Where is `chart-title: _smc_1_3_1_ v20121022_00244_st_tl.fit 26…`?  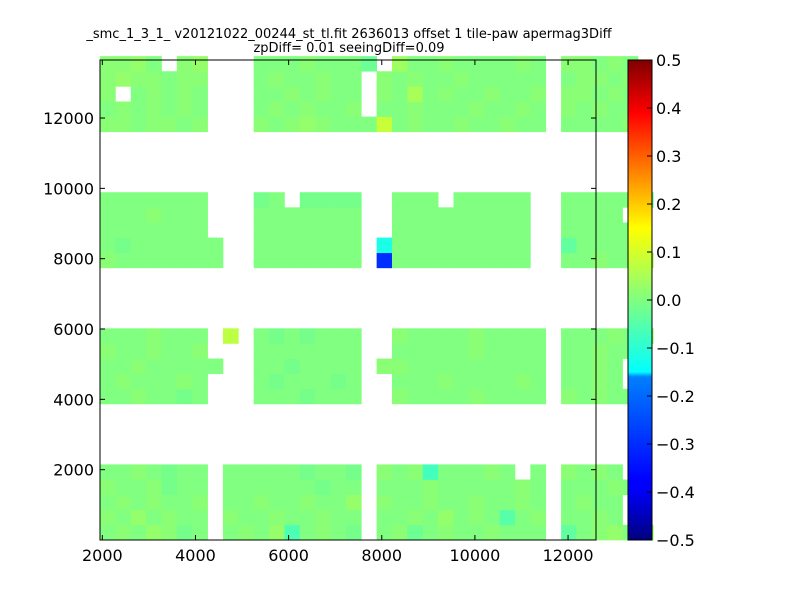 chart-title: _smc_1_3_1_ v20121022_00244_st_tl.fit 26… is located at coordinates (348, 34).